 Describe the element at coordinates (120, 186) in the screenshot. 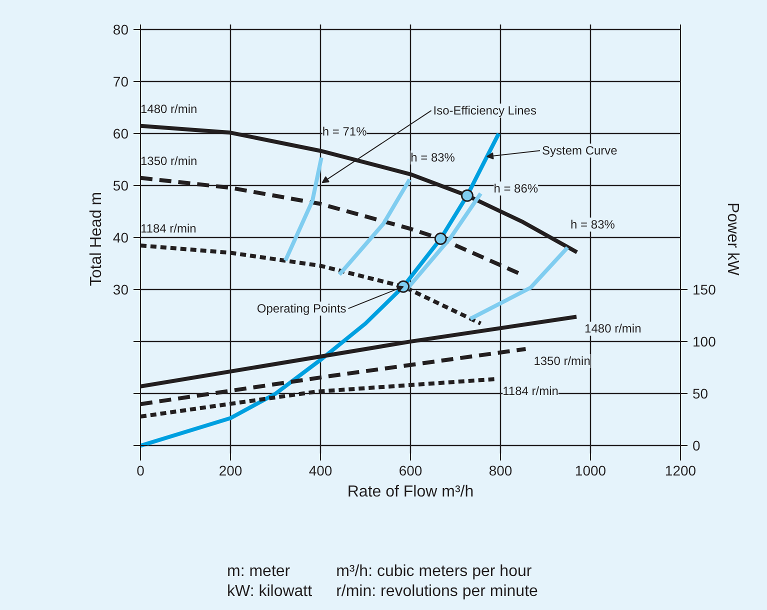

I see `y-tick-label: 50` at that location.